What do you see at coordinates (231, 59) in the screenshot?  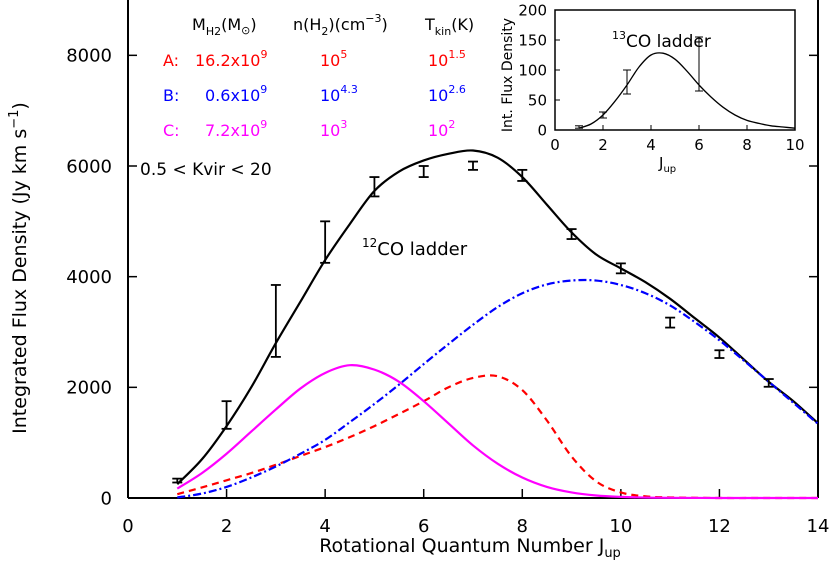 I see `legend-row-mass: 16.2x109` at bounding box center [231, 59].